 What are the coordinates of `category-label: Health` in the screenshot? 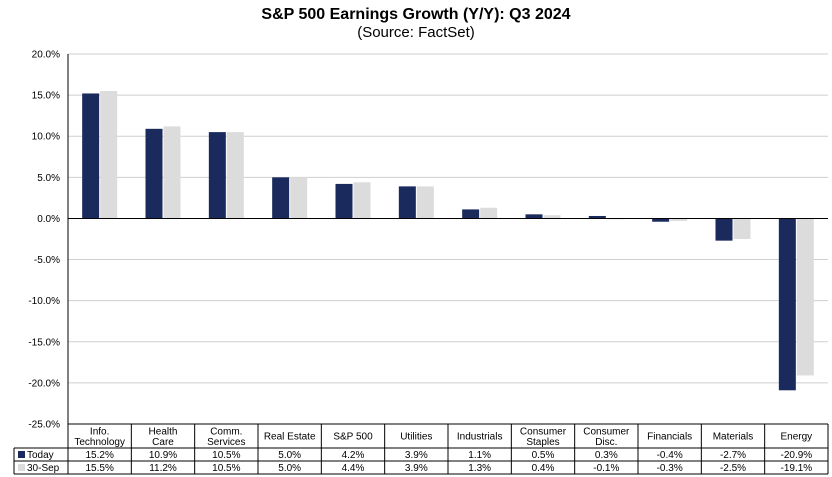 It's located at (163, 431).